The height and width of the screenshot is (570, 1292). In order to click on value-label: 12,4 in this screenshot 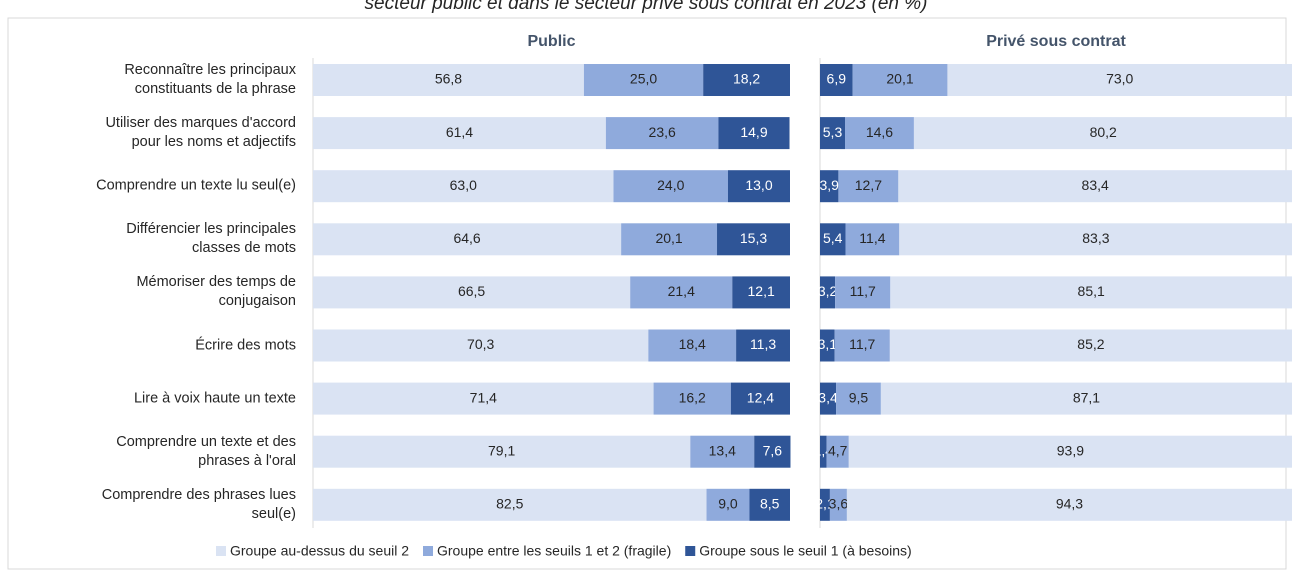, I will do `click(760, 397)`.